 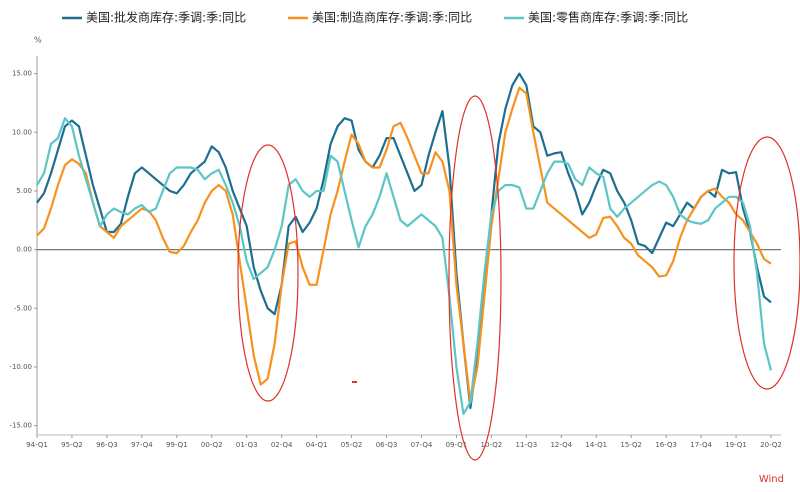 I want to click on y-tick-label: 15.00, so click(x=22, y=74).